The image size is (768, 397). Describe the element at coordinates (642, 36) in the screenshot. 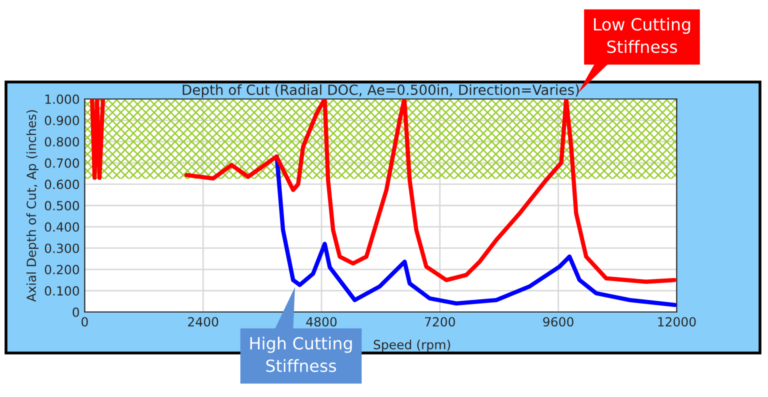

I see `text: Low Cutting Stiffness` at that location.